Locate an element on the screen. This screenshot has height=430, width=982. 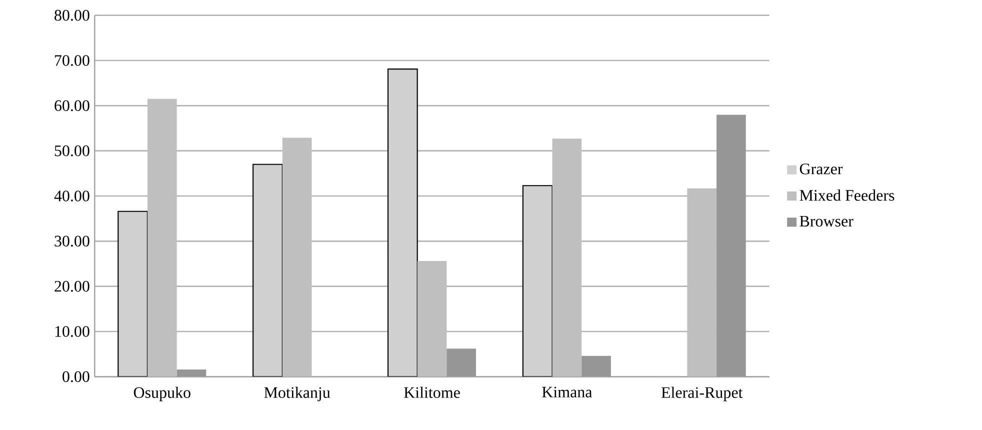
y-tick-label: 50.00 is located at coordinates (72, 150).